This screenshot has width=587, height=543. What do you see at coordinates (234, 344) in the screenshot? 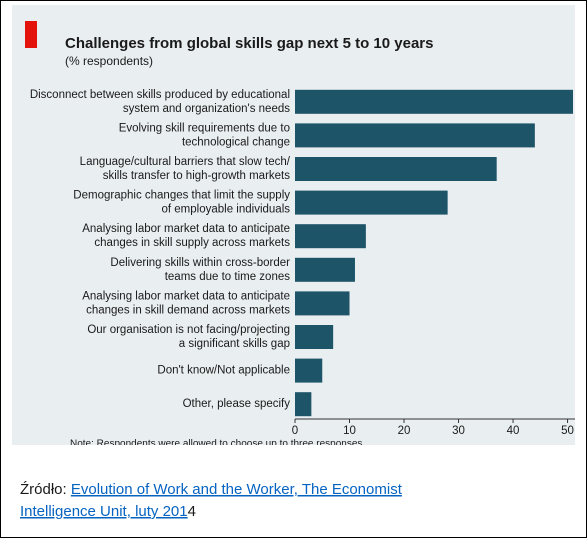
I see `category-label: a significant skills gap` at bounding box center [234, 344].